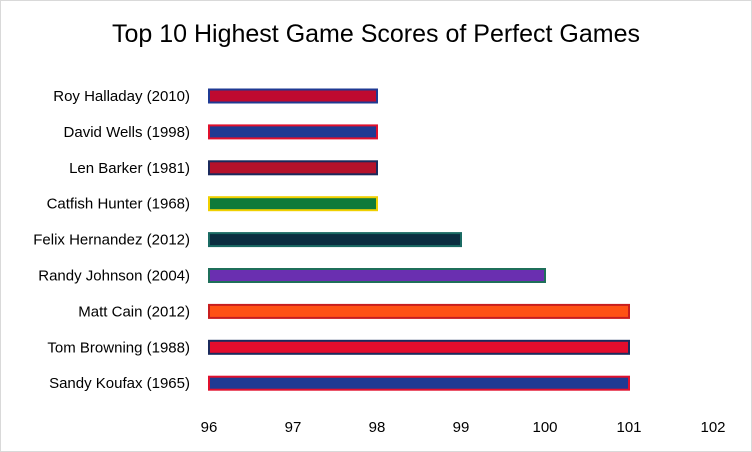 This screenshot has width=752, height=452. What do you see at coordinates (121, 96) in the screenshot?
I see `category-label: Roy Halladay (2010)` at bounding box center [121, 96].